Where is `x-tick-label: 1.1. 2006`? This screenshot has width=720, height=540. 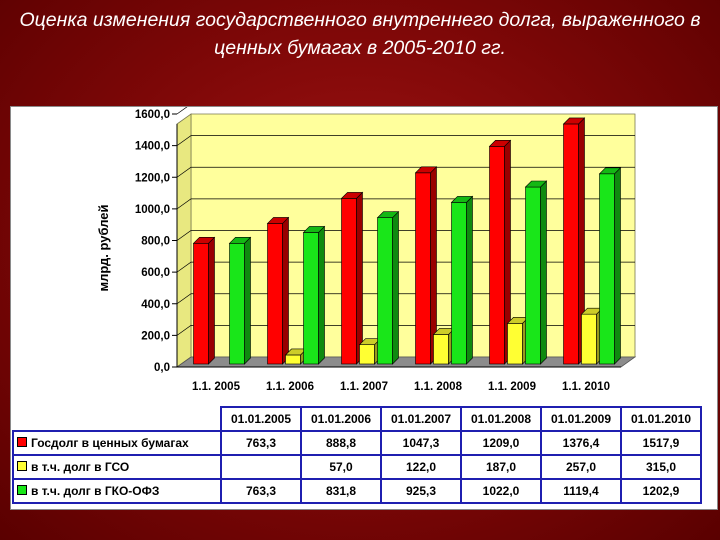 x-tick-label: 1.1. 2006 is located at coordinates (290, 387).